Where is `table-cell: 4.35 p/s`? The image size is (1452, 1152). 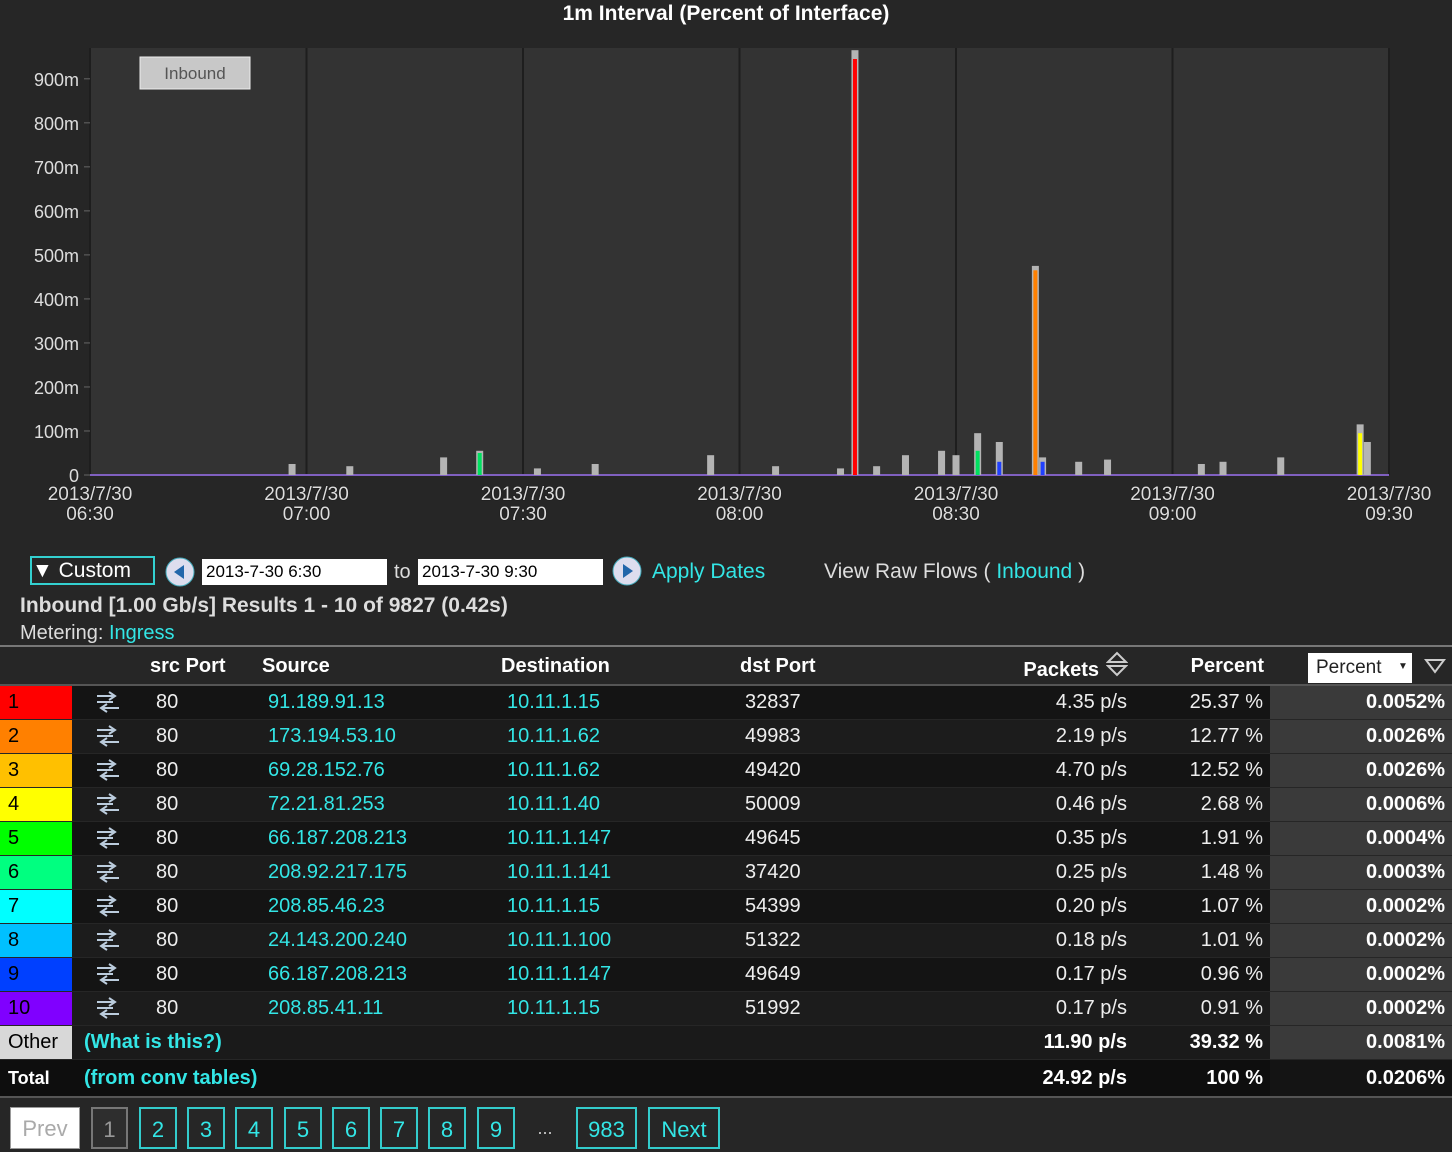 table-cell: 4.35 p/s is located at coordinates (1091, 702).